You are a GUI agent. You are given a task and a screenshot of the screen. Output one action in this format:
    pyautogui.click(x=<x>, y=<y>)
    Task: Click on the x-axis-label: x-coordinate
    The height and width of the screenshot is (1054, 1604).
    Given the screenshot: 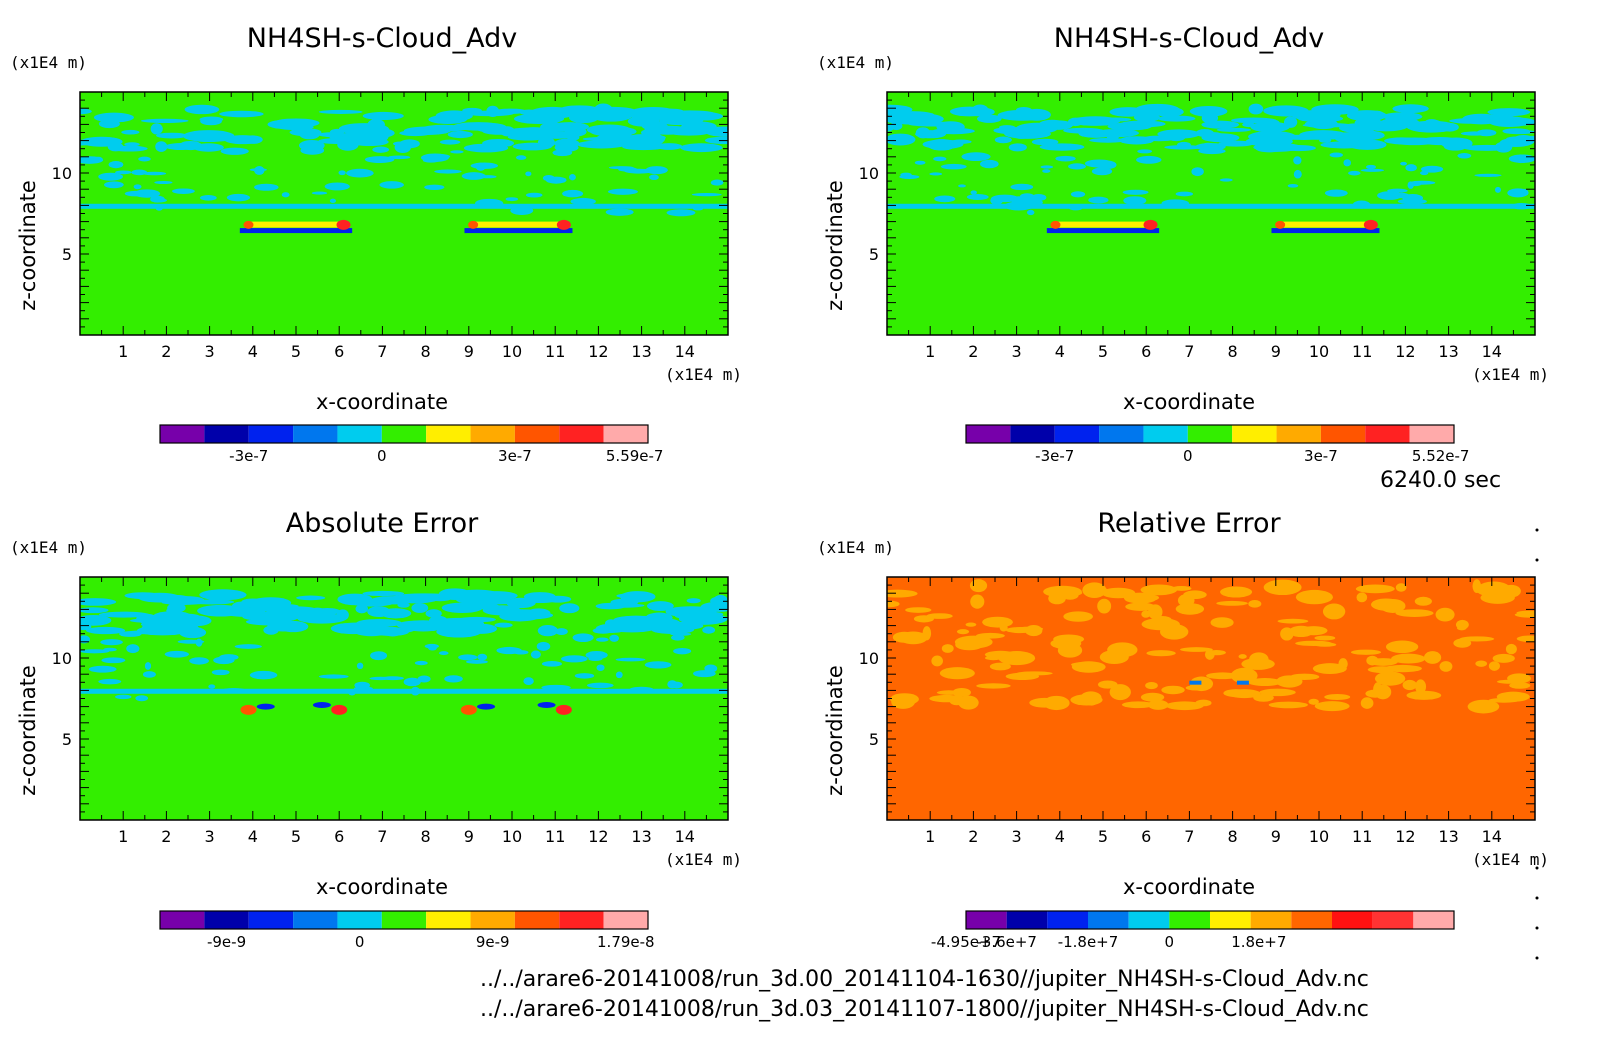 What is the action you would take?
    pyautogui.click(x=382, y=402)
    